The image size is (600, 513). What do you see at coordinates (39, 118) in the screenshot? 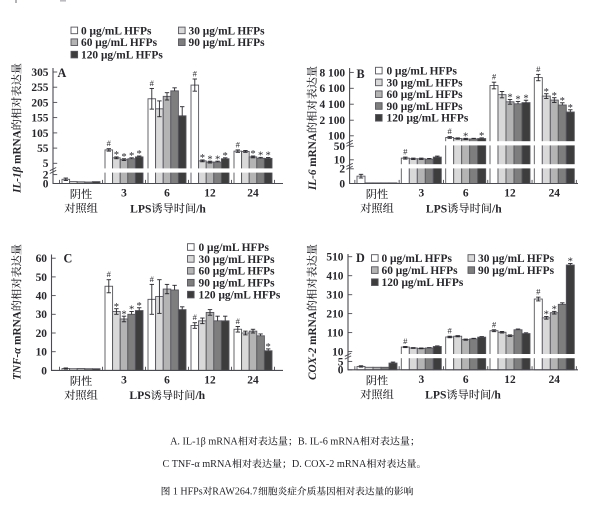
I see `svg-text: 155` at bounding box center [39, 118].